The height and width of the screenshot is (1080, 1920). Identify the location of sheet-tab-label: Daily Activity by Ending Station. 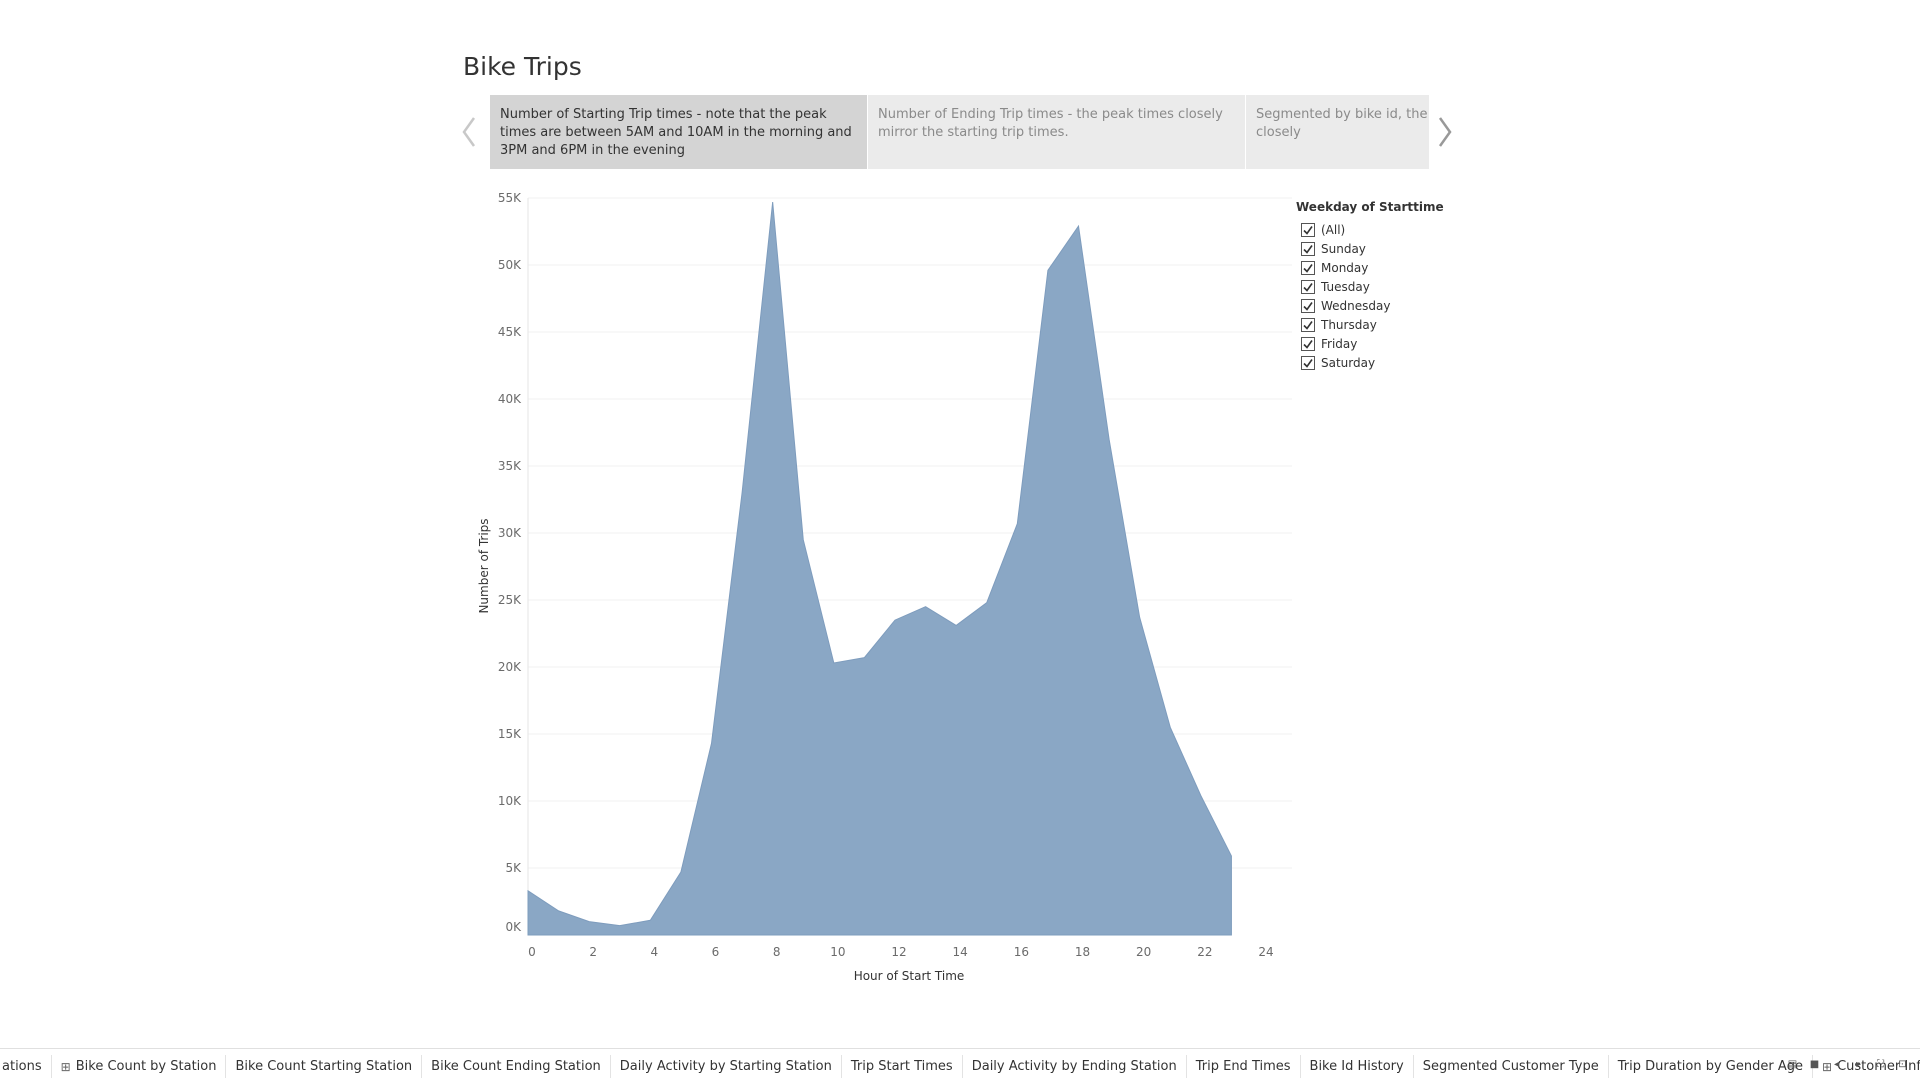
(1074, 1066).